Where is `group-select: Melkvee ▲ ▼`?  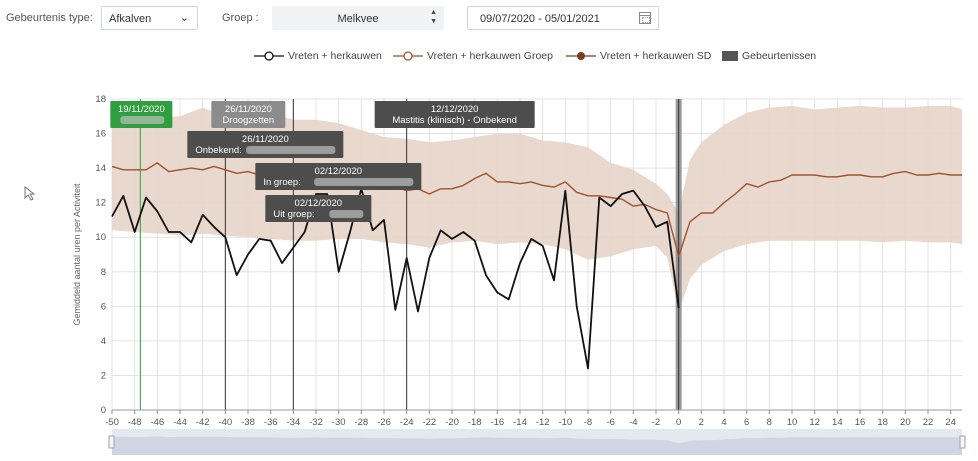 group-select: Melkvee ▲ ▼ is located at coordinates (358, 18).